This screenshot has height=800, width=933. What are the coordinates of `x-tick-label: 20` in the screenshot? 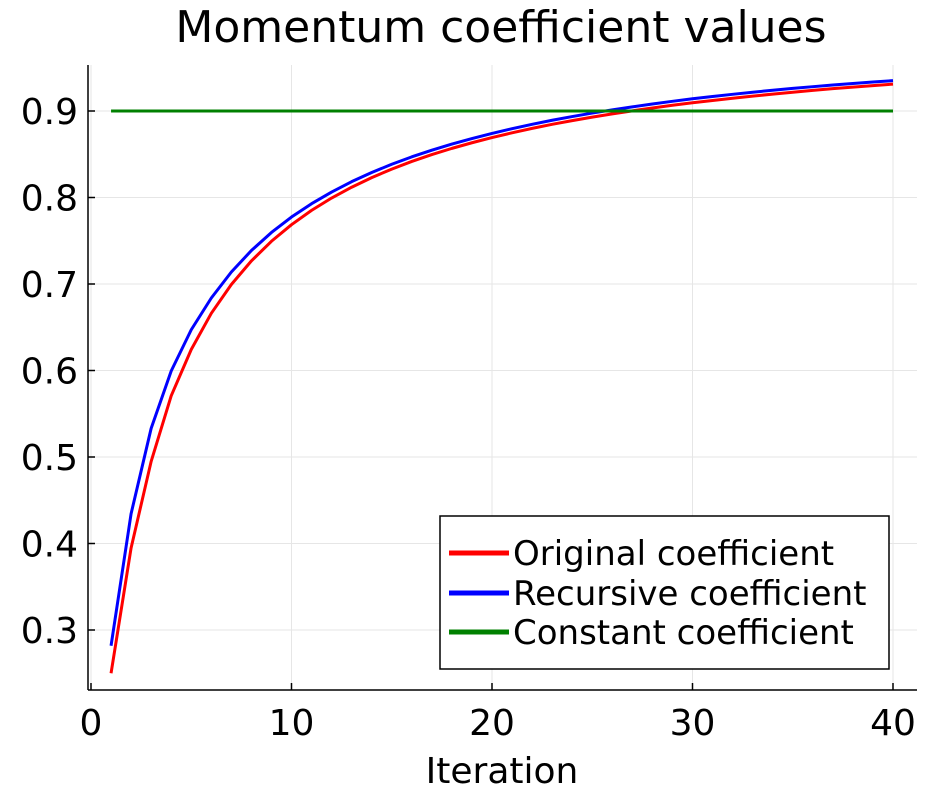 It's located at (492, 723).